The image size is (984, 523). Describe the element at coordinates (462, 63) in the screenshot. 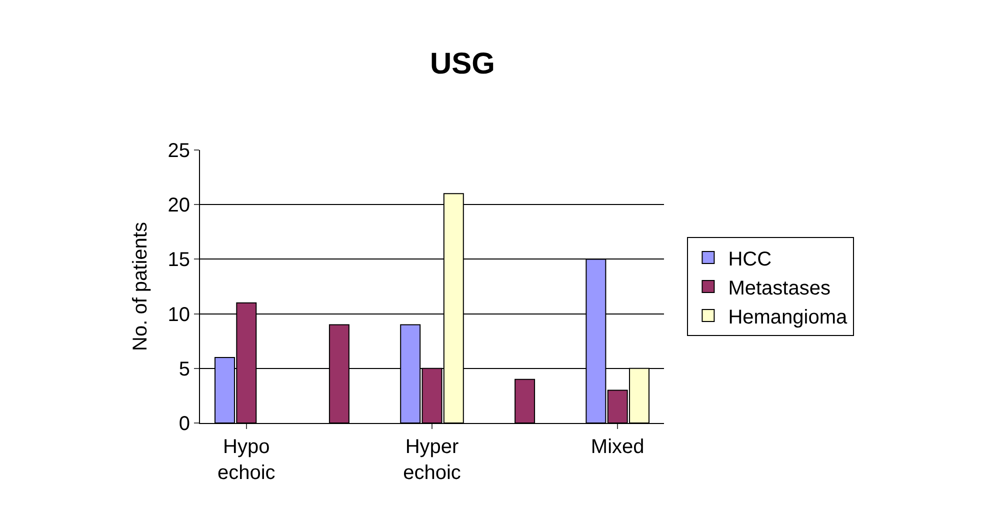

I see `chart-title: USG` at that location.